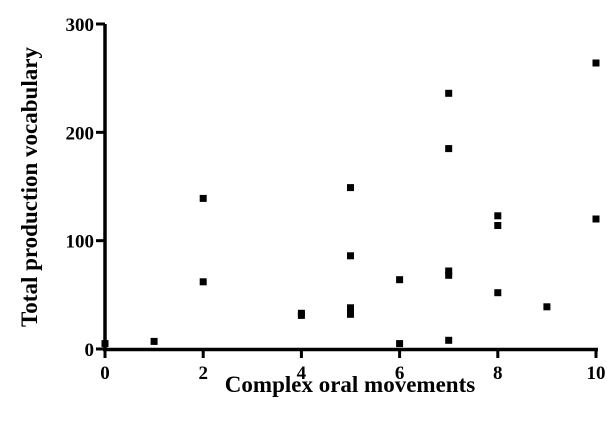  Describe the element at coordinates (90, 350) in the screenshot. I see `y-tick-label: 0` at that location.